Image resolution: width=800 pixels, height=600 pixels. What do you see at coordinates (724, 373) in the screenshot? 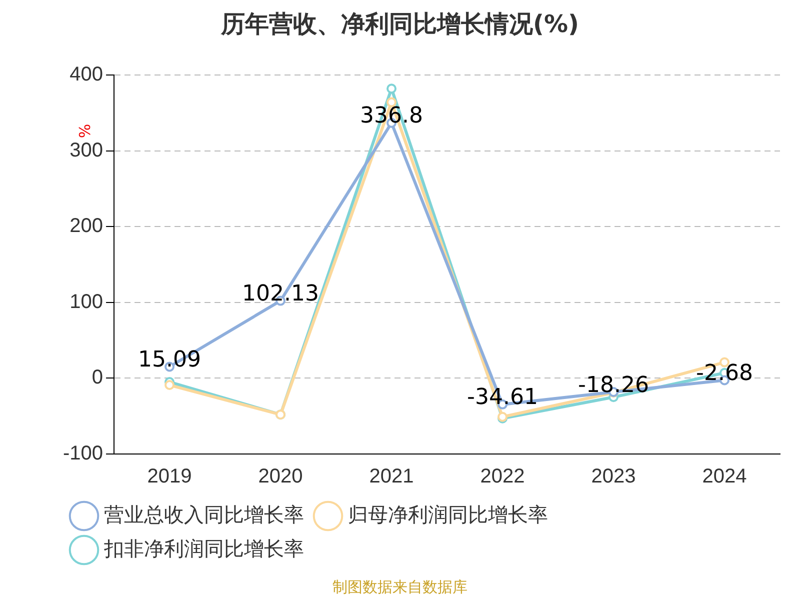
I see `data-label: -2.68` at bounding box center [724, 373].